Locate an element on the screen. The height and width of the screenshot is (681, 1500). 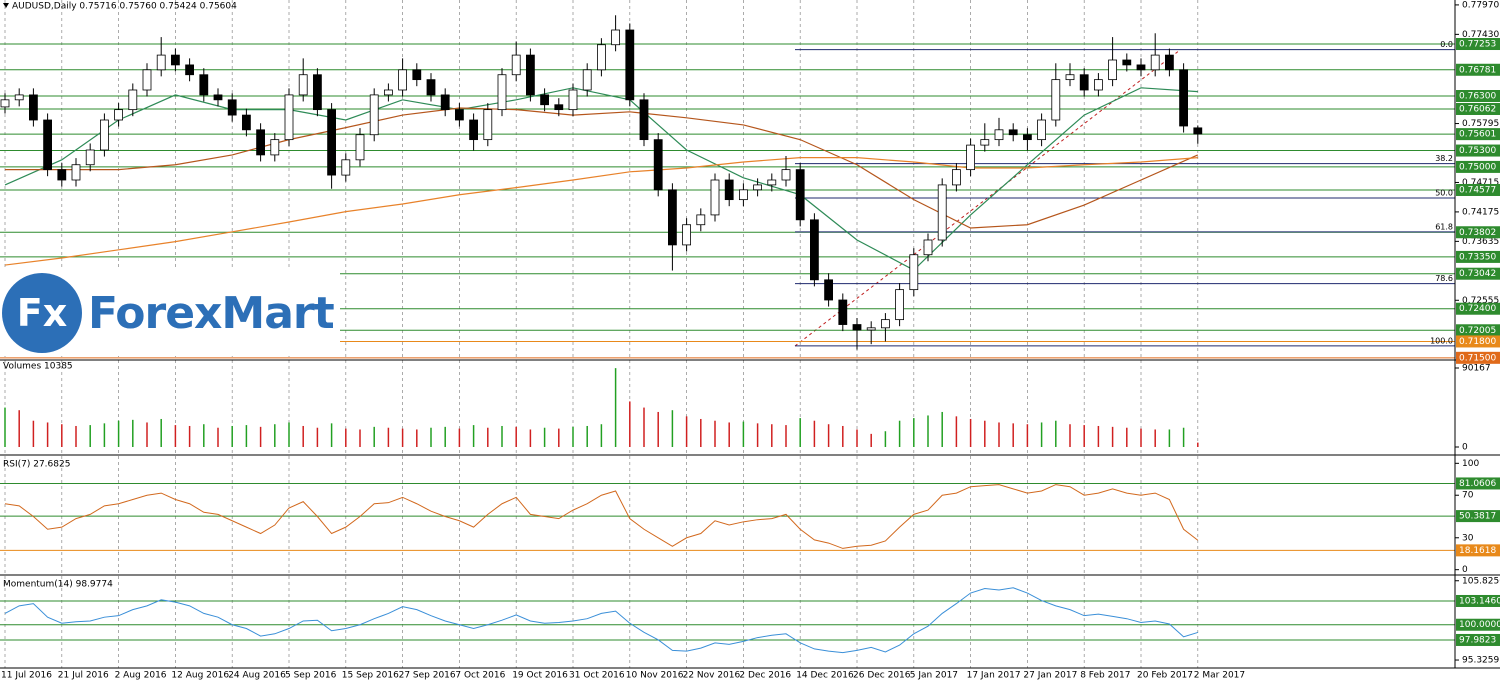
x-tick-label: 2 Dec 2016 is located at coordinates (765, 676).